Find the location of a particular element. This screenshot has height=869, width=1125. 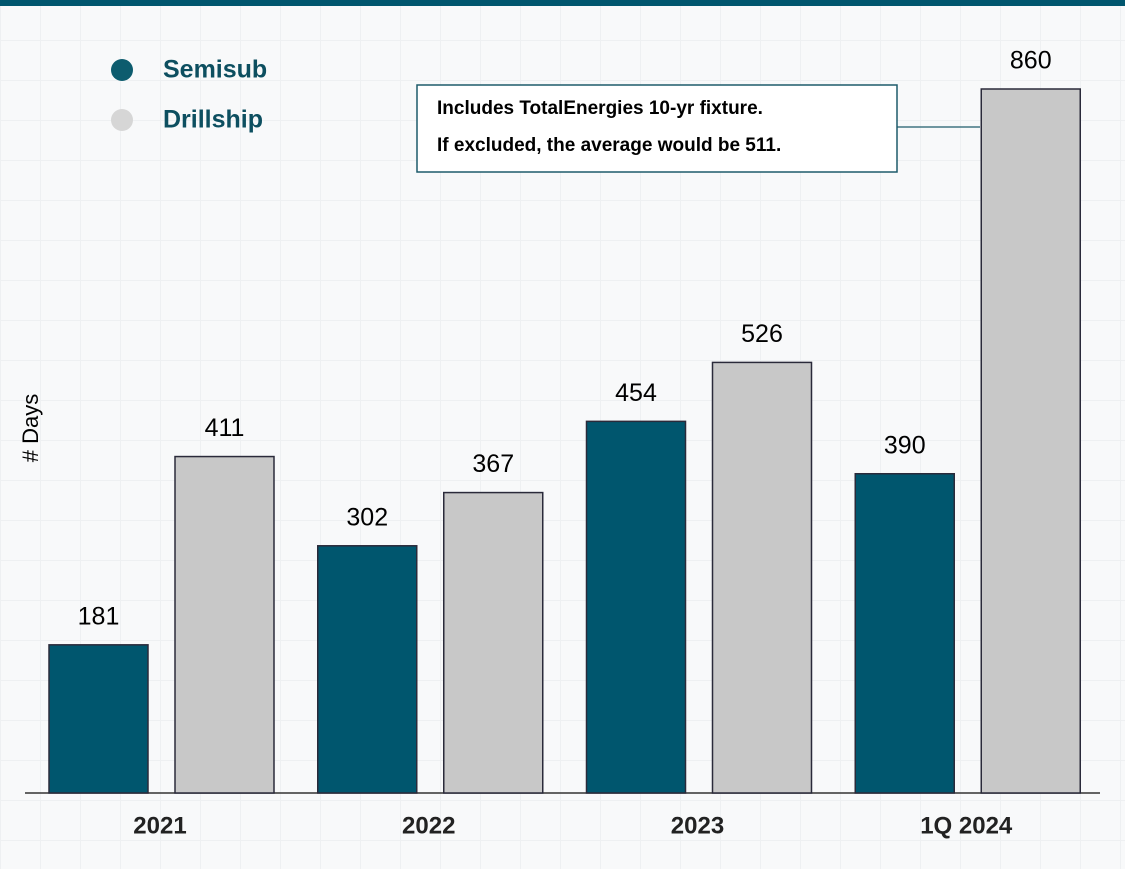

legend-label: Semisub is located at coordinates (215, 70).